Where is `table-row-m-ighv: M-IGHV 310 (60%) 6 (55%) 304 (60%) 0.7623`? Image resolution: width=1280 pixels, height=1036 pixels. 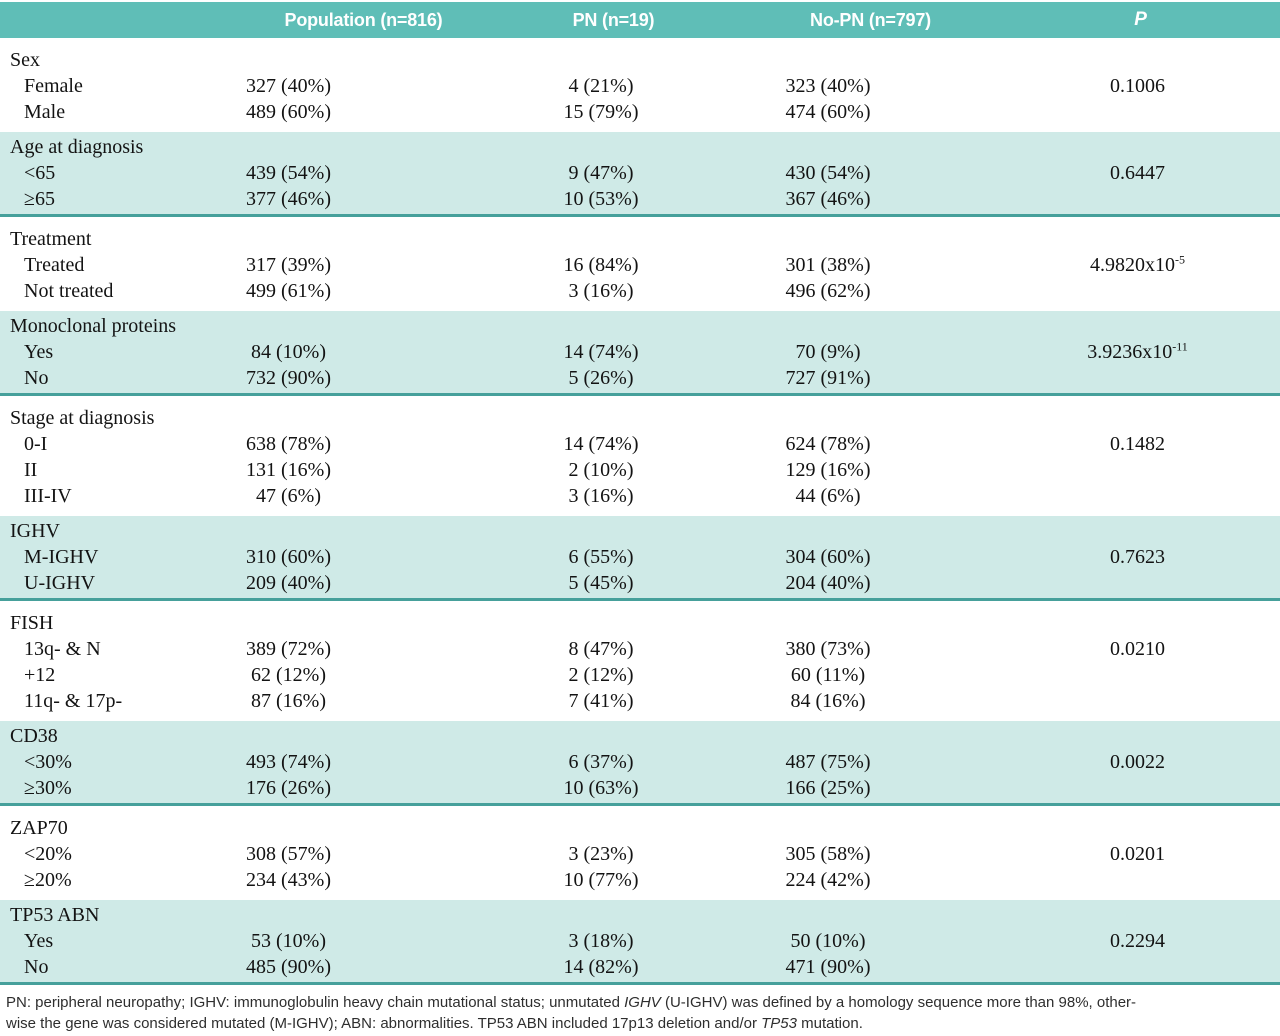 table-row-m-ighv: M-IGHV 310 (60%) 6 (55%) 304 (60%) 0.7623 is located at coordinates (640, 557).